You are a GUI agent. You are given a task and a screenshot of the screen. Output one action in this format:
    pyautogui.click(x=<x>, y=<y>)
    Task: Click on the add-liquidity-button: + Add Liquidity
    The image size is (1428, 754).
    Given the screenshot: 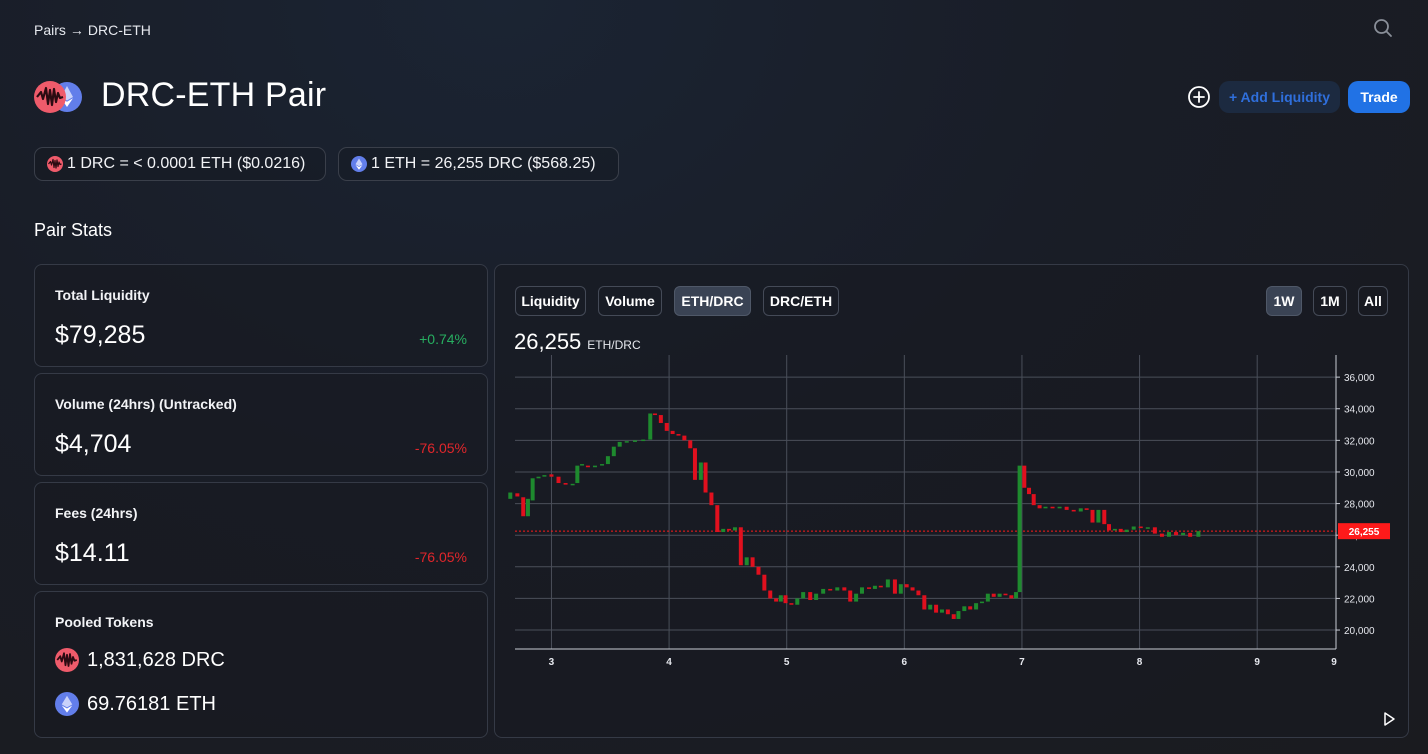 What is the action you would take?
    pyautogui.click(x=1279, y=97)
    